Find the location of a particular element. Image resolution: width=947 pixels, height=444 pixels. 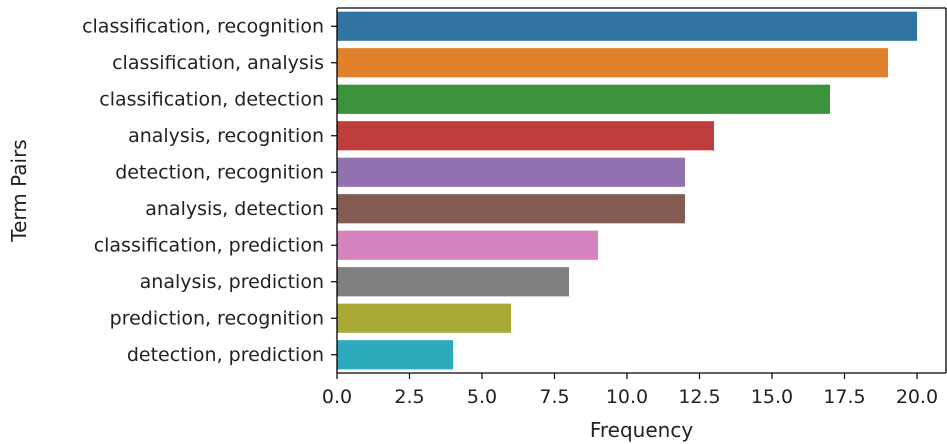

x-tick-label: 15.0 is located at coordinates (772, 397).